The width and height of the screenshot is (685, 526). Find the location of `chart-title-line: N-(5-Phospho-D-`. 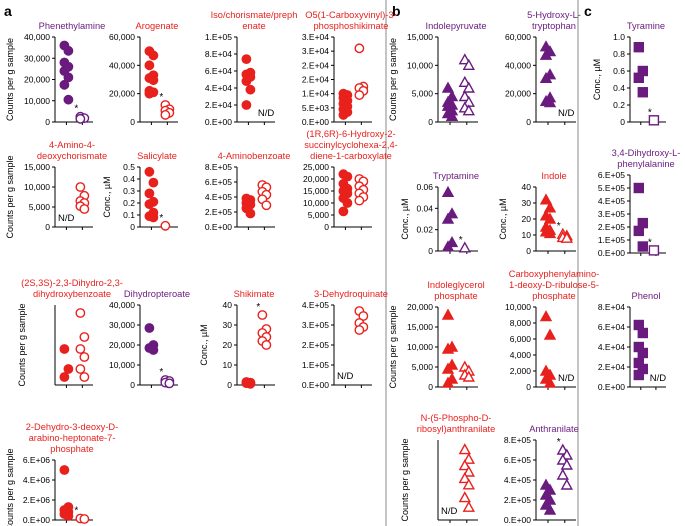

chart-title-line: N-(5-Phospho-D- is located at coordinates (456, 418).